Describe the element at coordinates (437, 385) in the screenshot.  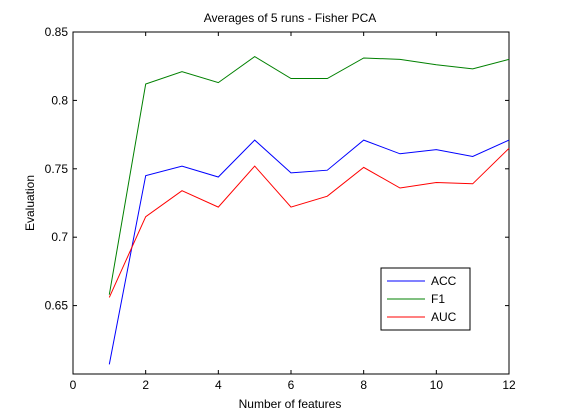
I see `x-tick-label: 10` at that location.